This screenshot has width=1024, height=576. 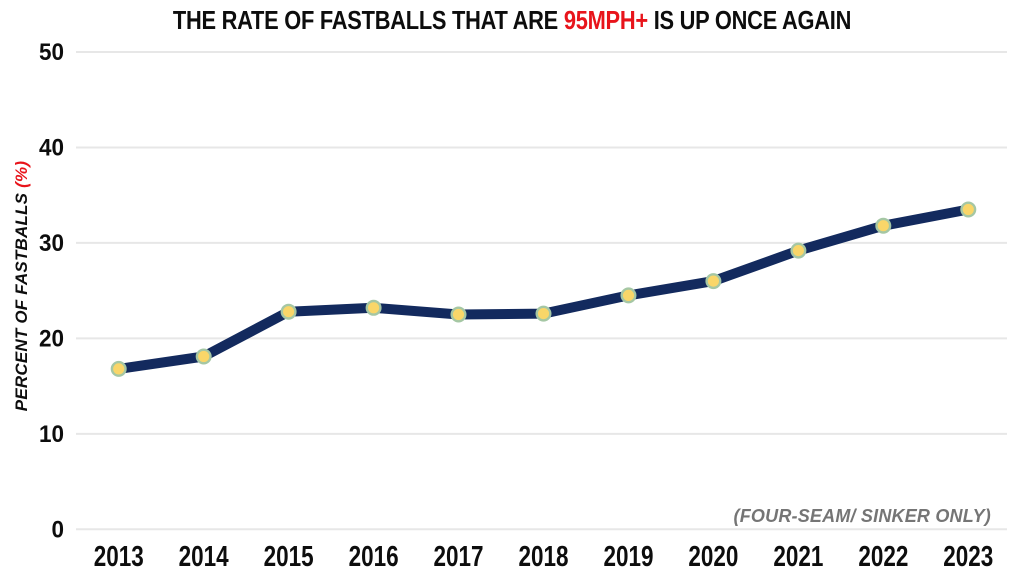 What do you see at coordinates (749, 20) in the screenshot?
I see `chart-title-suffix: IS UP ONCE AGAIN` at bounding box center [749, 20].